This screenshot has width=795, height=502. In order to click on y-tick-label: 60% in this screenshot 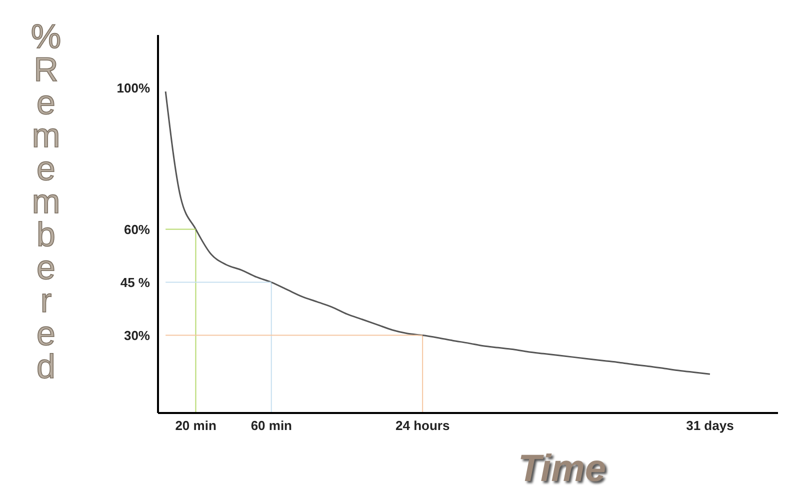, I will do `click(137, 229)`.